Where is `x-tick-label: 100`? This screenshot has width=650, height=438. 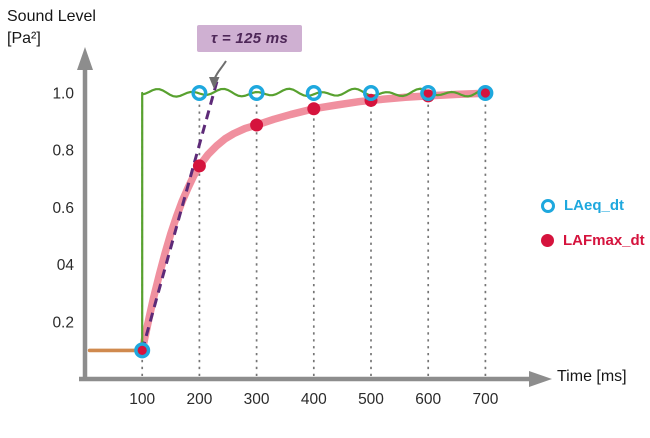 x-tick-label: 100 is located at coordinates (142, 399).